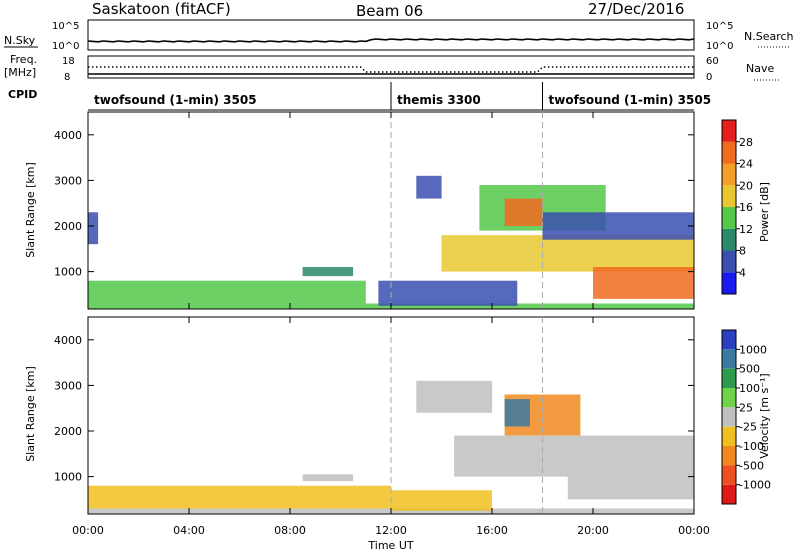 The image size is (800, 554). Describe the element at coordinates (492, 530) in the screenshot. I see `x-tick-label: 16:00` at that location.